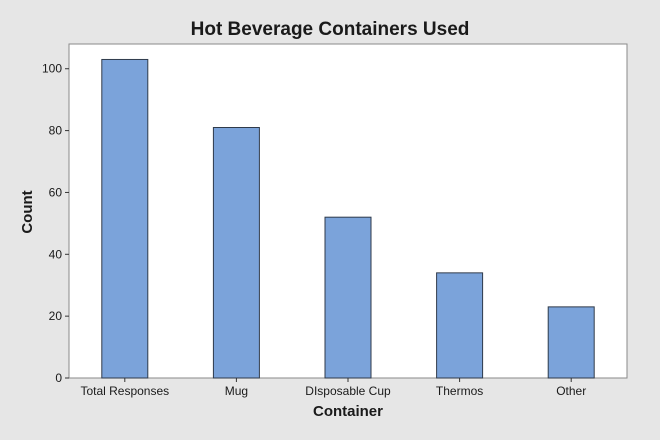 This screenshot has height=440, width=660. Describe the element at coordinates (56, 254) in the screenshot. I see `y-tick-label-40: 40` at that location.